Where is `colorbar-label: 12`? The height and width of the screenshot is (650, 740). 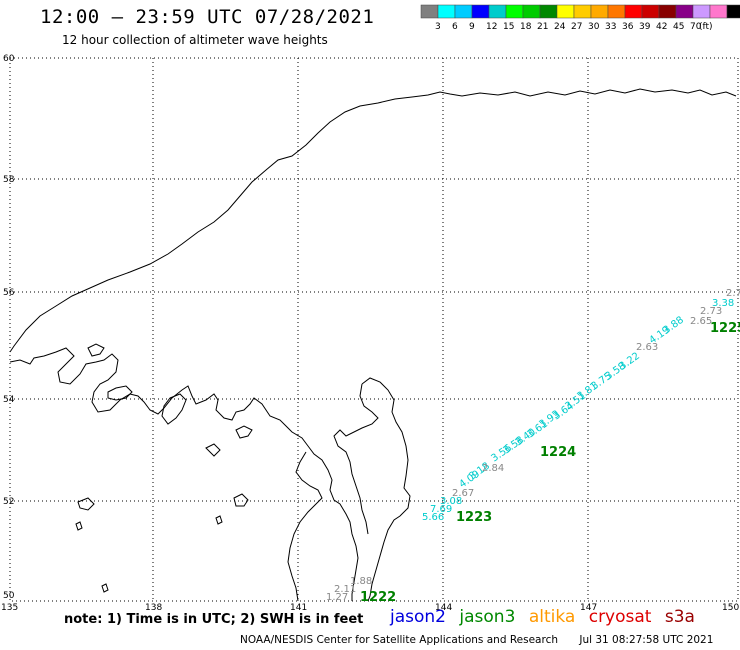
colorbar-label: 12 is located at coordinates (491, 27).